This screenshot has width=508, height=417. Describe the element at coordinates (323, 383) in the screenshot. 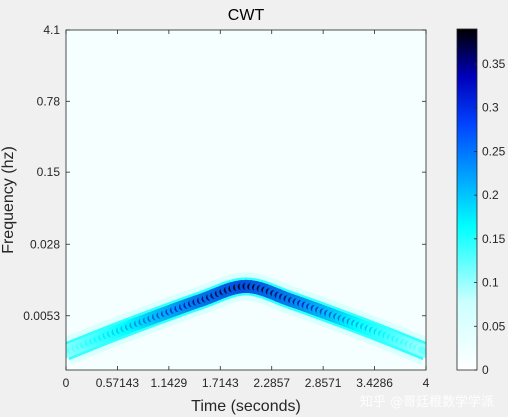

I see `x-tick-label: 2.8571` at that location.